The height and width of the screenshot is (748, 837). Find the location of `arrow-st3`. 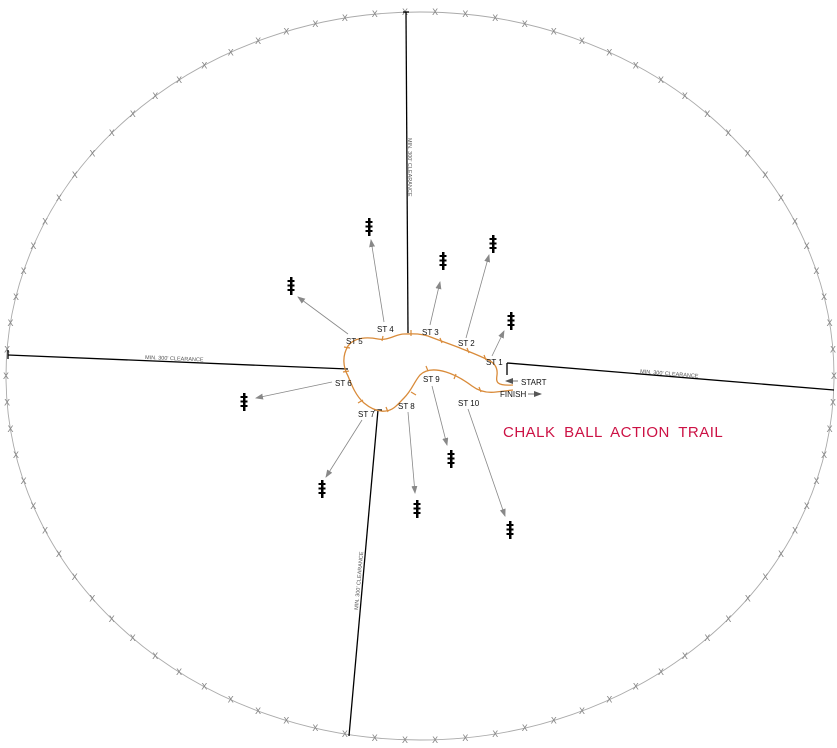

arrow-st3 is located at coordinates (435, 303).